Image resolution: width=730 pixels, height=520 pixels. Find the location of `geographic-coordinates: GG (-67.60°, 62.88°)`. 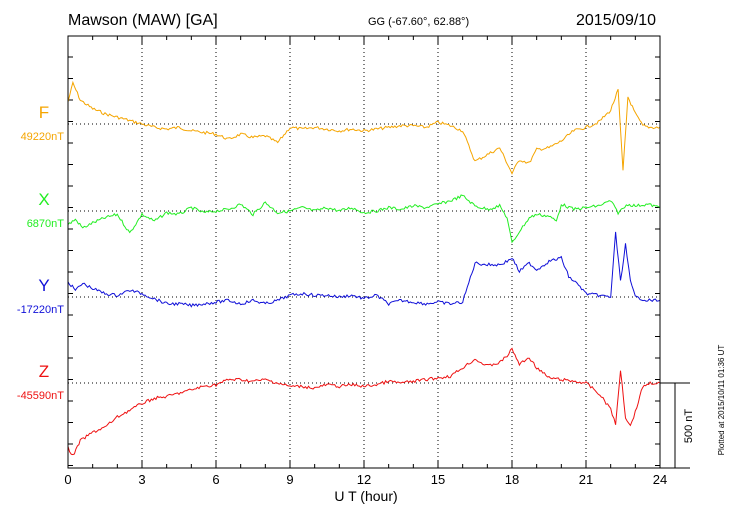

geographic-coordinates: GG (-67.60°, 62.88°) is located at coordinates (419, 22).